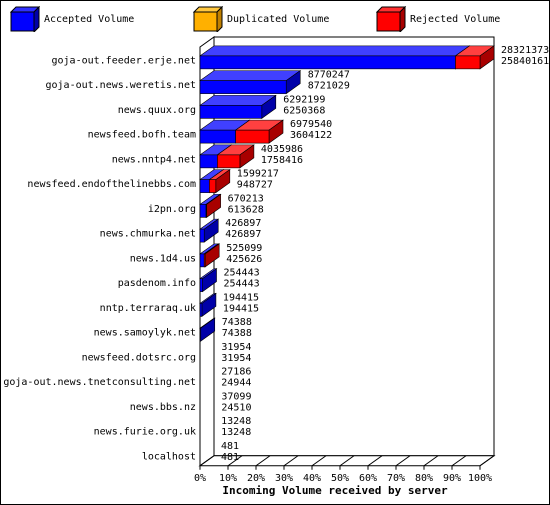 Image resolution: width=550 pixels, height=505 pixels. What do you see at coordinates (89, 19) in the screenshot?
I see `legend-label-accepted: Accepted Volume` at bounding box center [89, 19].